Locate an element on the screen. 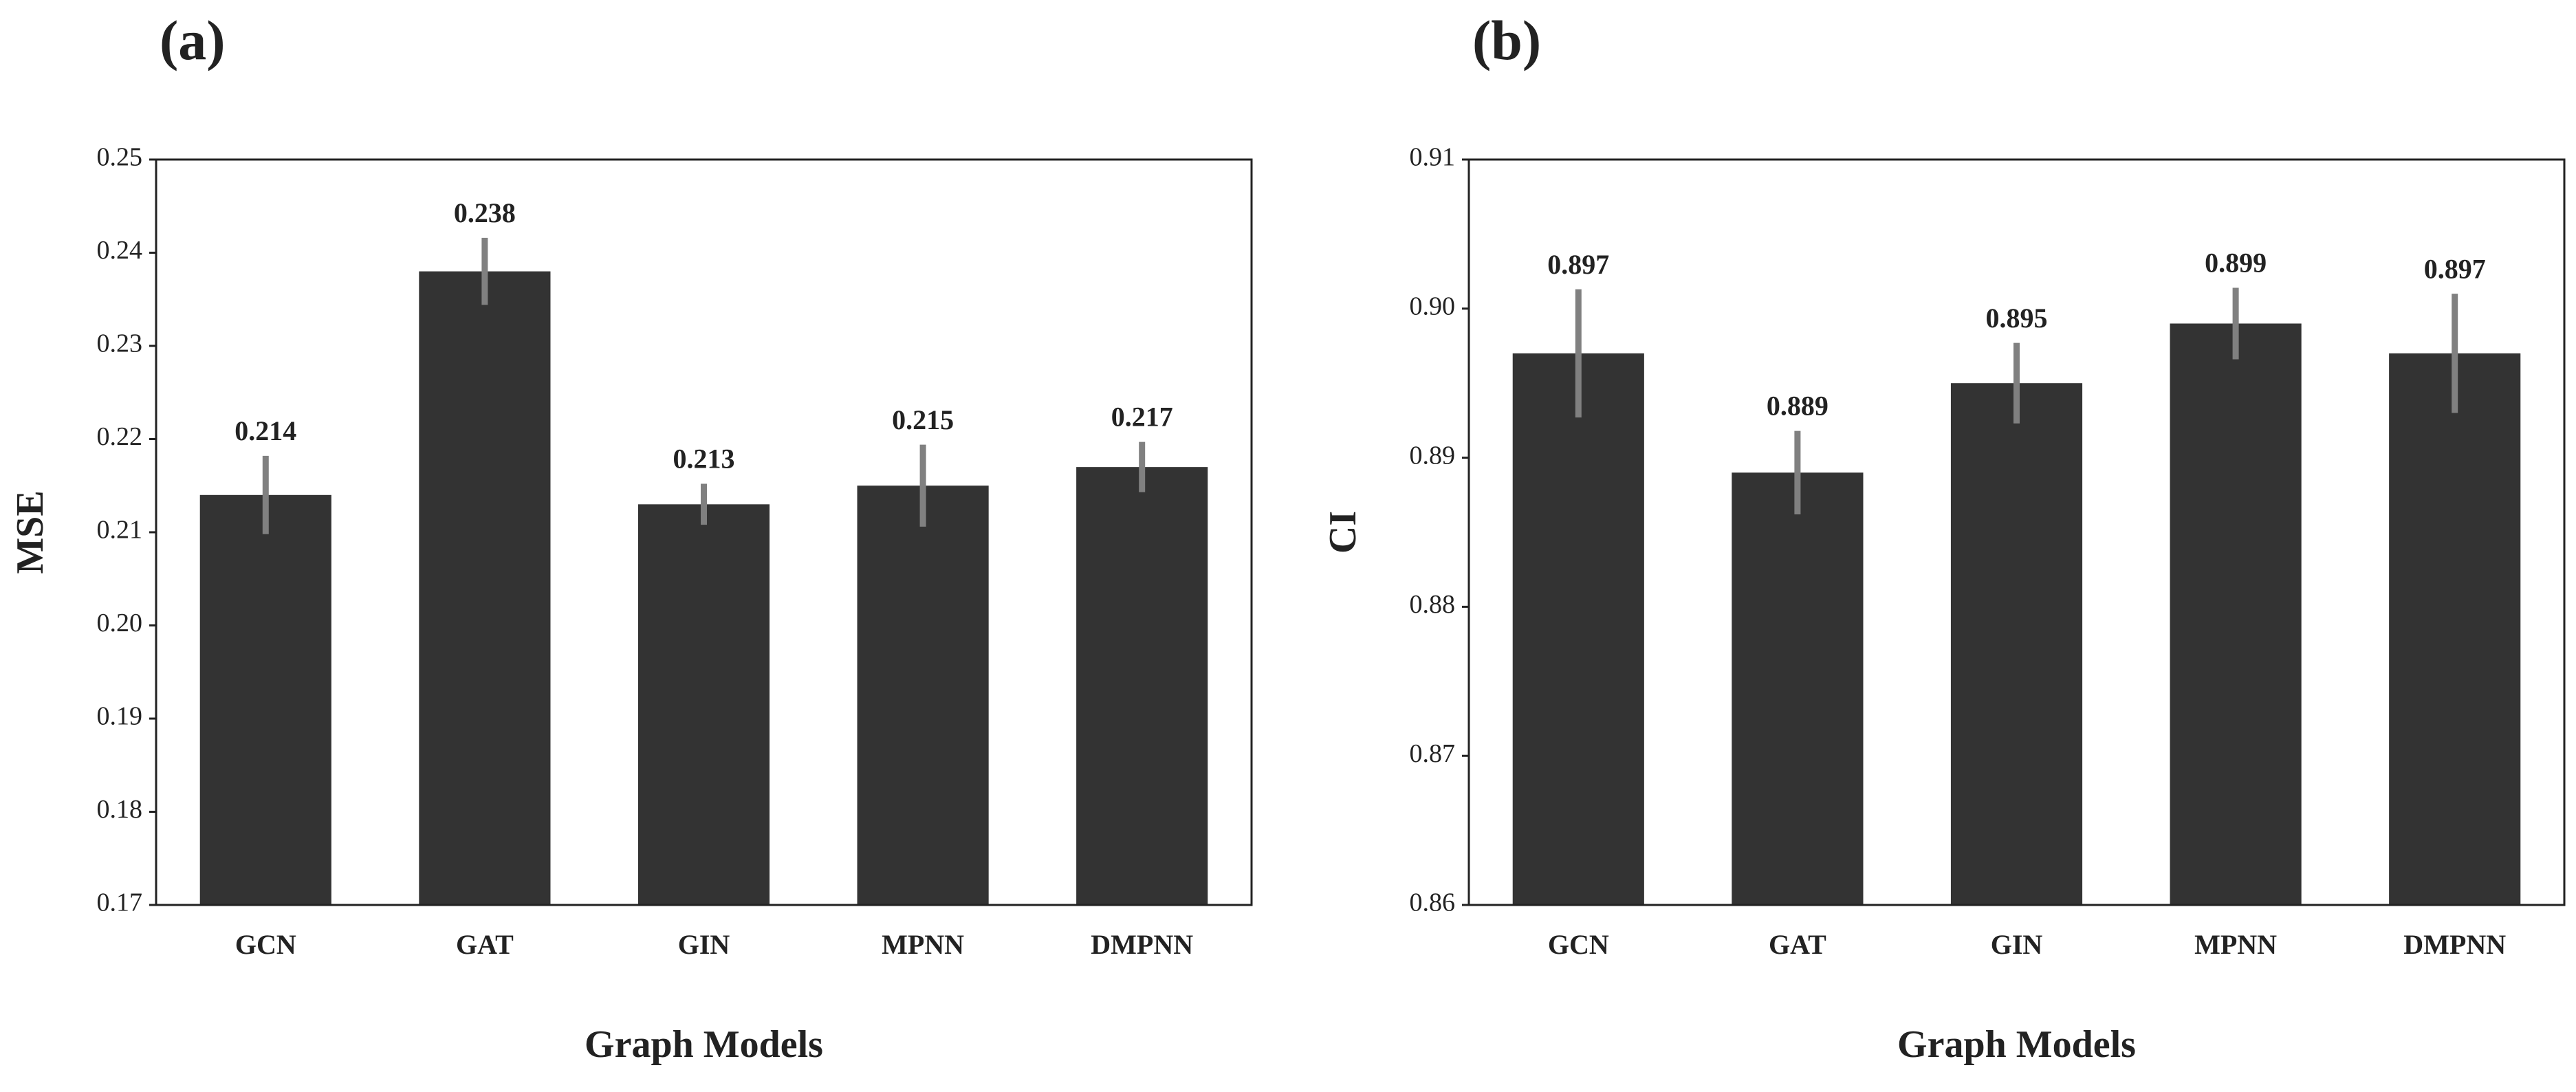 The width and height of the screenshot is (2576, 1092). y-axis-title: CI is located at coordinates (1343, 532).